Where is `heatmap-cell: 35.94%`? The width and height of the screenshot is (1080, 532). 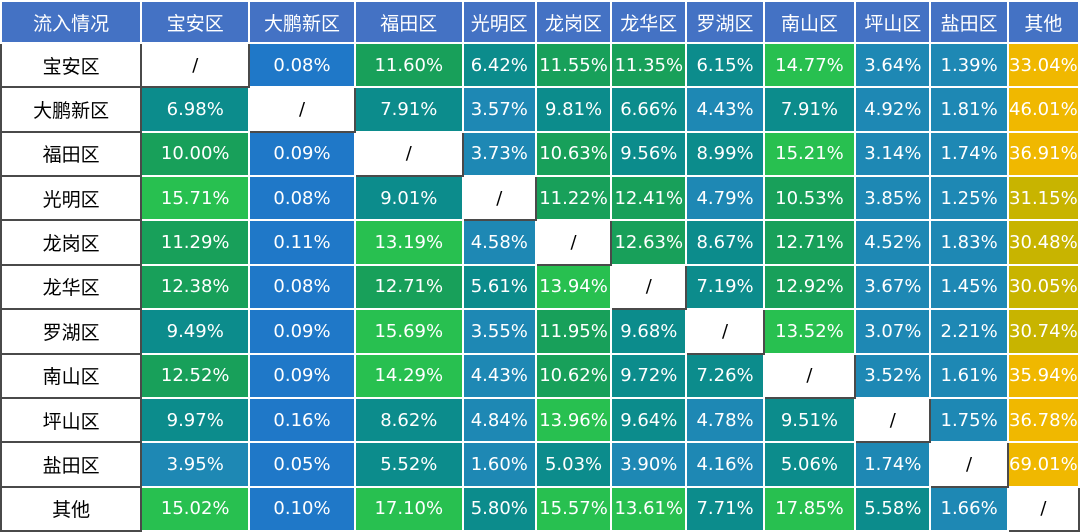
heatmap-cell: 35.94% is located at coordinates (1043, 375).